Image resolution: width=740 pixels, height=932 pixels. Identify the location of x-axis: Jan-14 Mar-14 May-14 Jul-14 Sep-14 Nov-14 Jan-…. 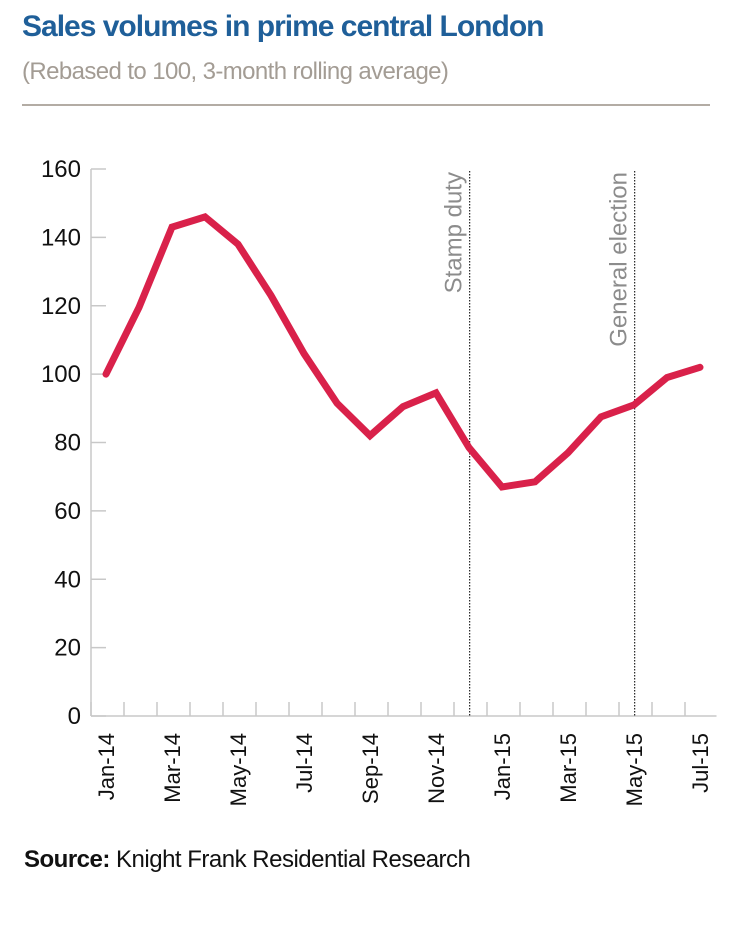
(403, 754).